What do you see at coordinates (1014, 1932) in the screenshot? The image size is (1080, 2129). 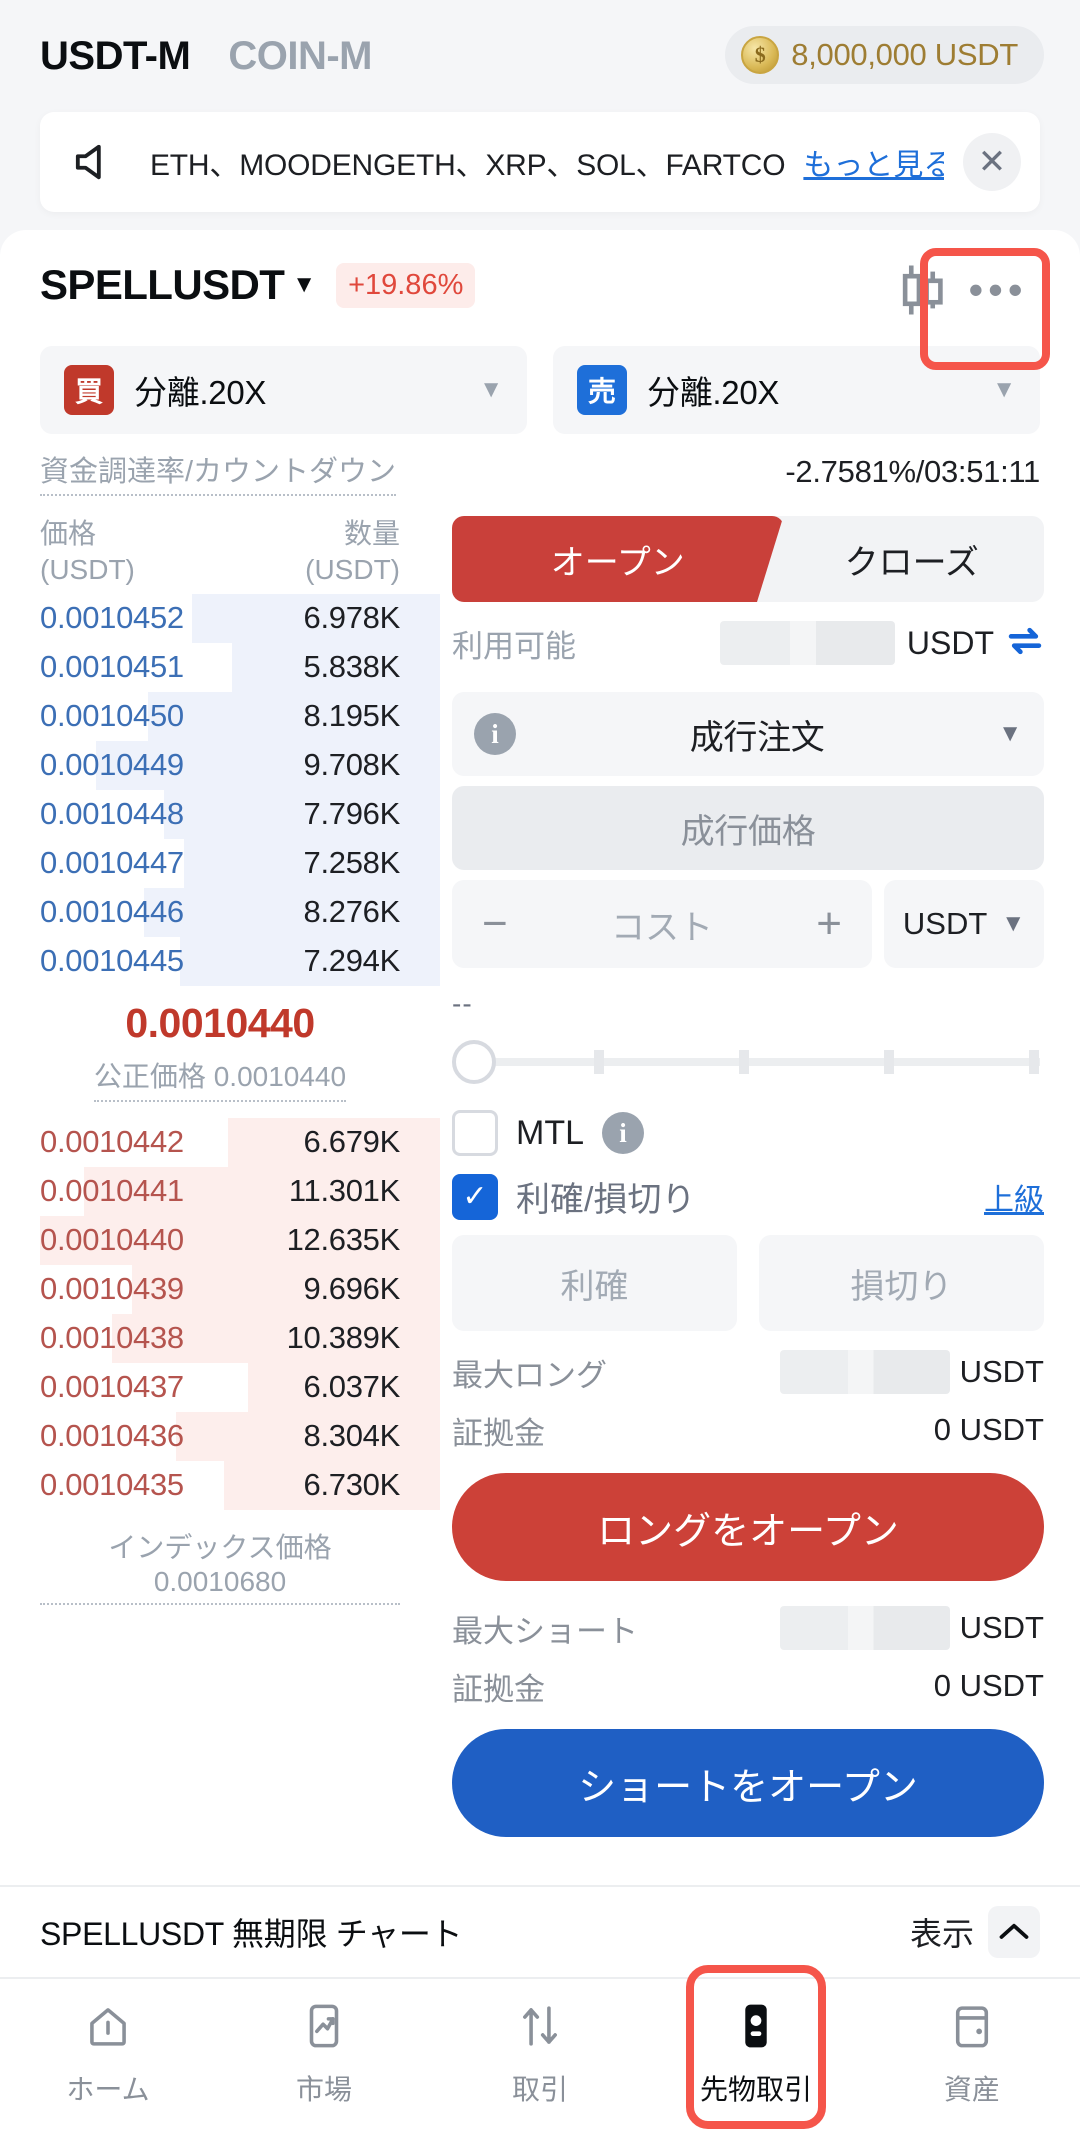 I see `chevron-up-icon` at bounding box center [1014, 1932].